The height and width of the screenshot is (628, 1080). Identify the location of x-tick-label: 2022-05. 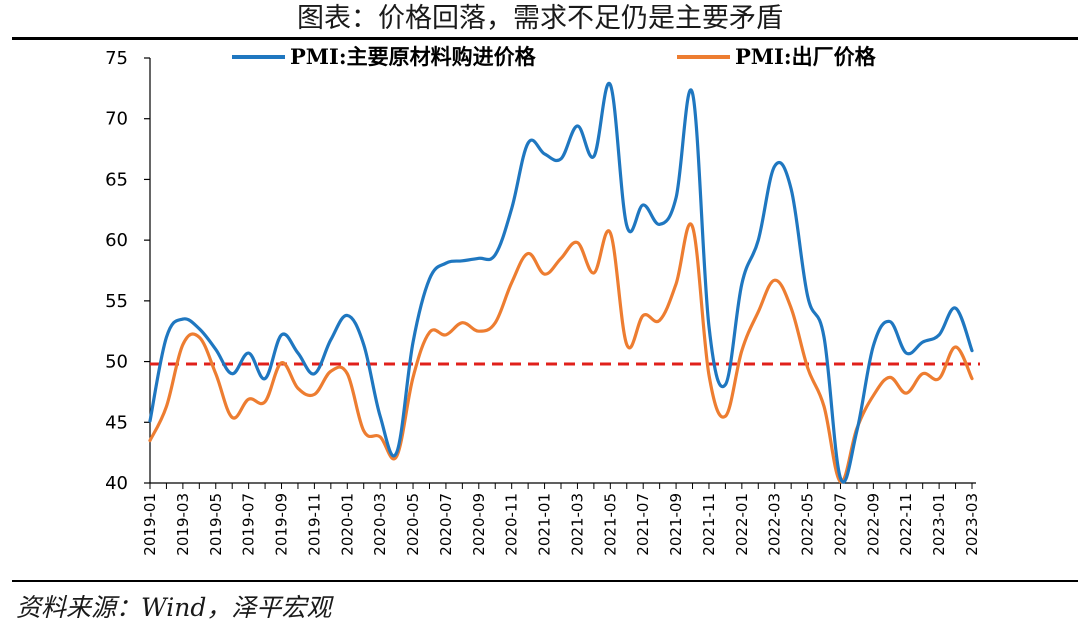
(808, 524).